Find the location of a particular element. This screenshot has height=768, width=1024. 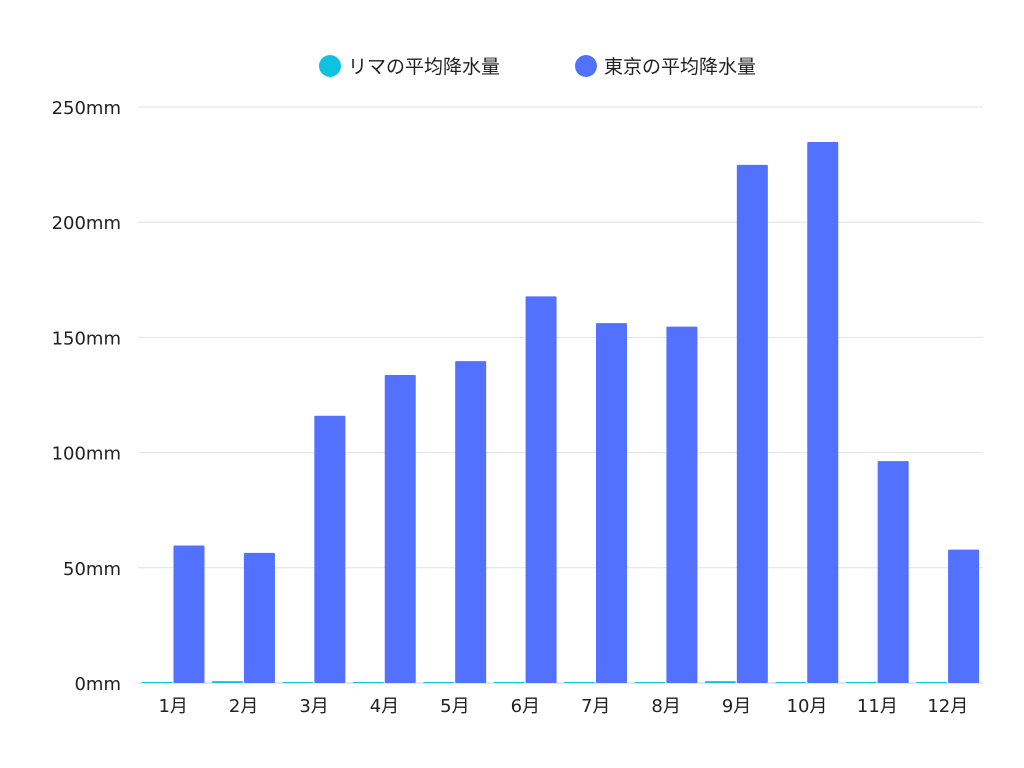

legend: リマの平均降水量 東京の平均降水量 is located at coordinates (537, 66).